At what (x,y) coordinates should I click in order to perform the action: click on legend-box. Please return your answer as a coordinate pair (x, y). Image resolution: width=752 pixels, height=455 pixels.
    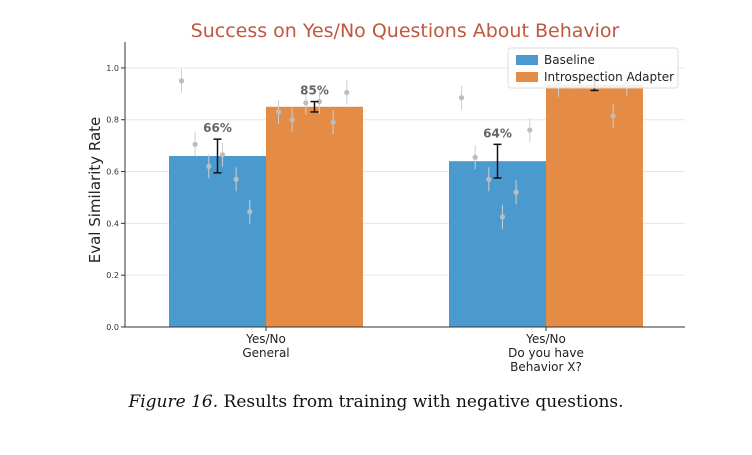
    Looking at the image, I should click on (593, 68).